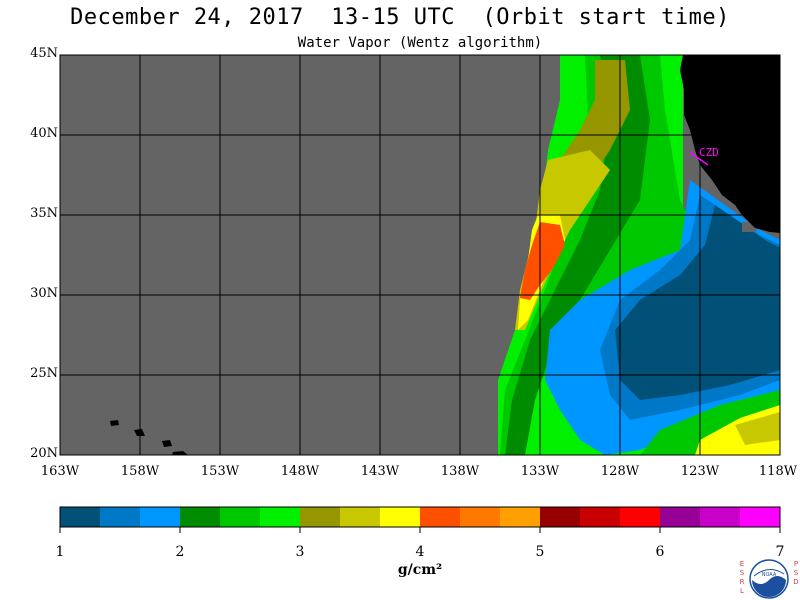 This screenshot has width=800, height=600. I want to click on colorbar-tick-label: 6, so click(660, 552).